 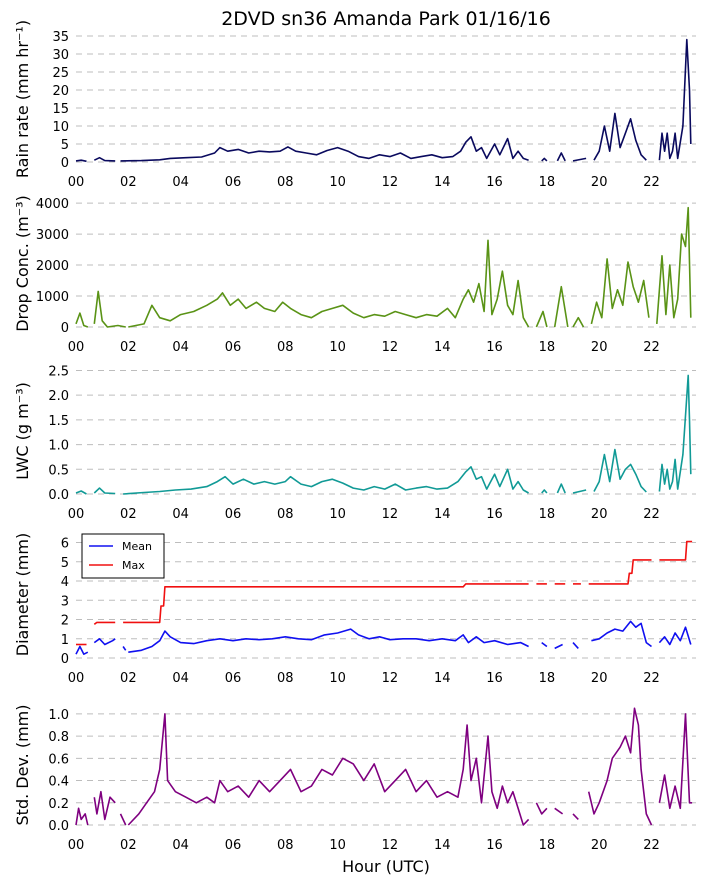 I want to click on y-tick-label: 1000, so click(x=52, y=297).